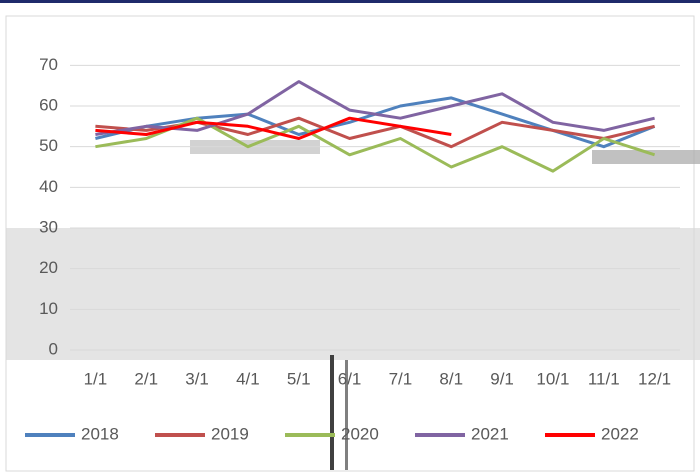  I want to click on y-tick-label: 0, so click(53, 348).